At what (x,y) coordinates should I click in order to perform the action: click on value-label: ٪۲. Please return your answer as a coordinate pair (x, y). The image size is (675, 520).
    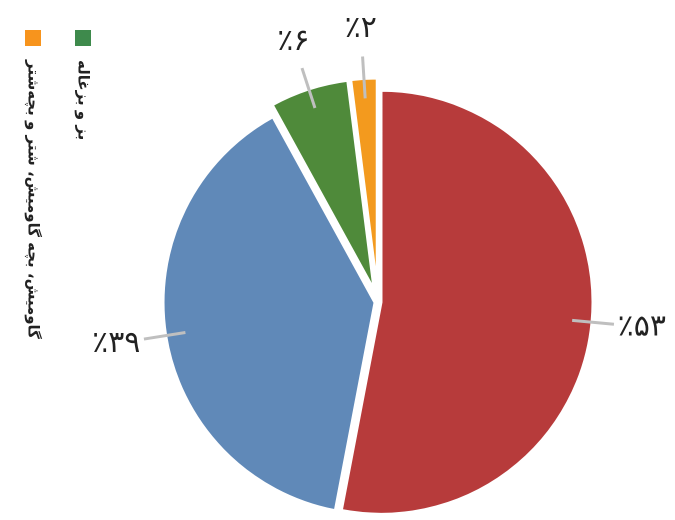
    Looking at the image, I should click on (361, 27).